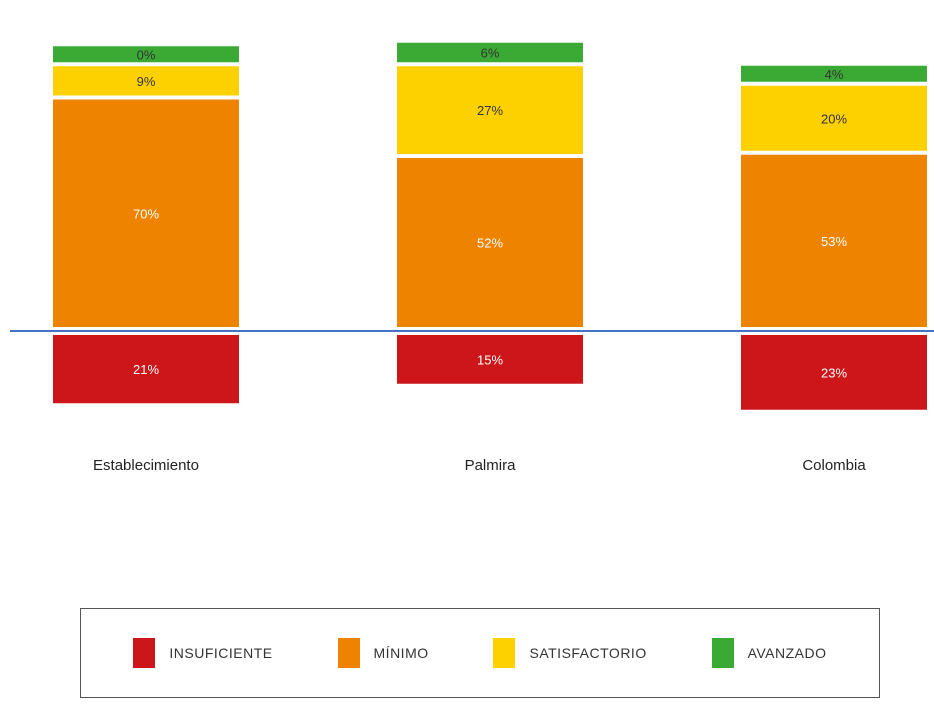  What do you see at coordinates (787, 653) in the screenshot?
I see `legend-label-avanzado: AVANZADO` at bounding box center [787, 653].